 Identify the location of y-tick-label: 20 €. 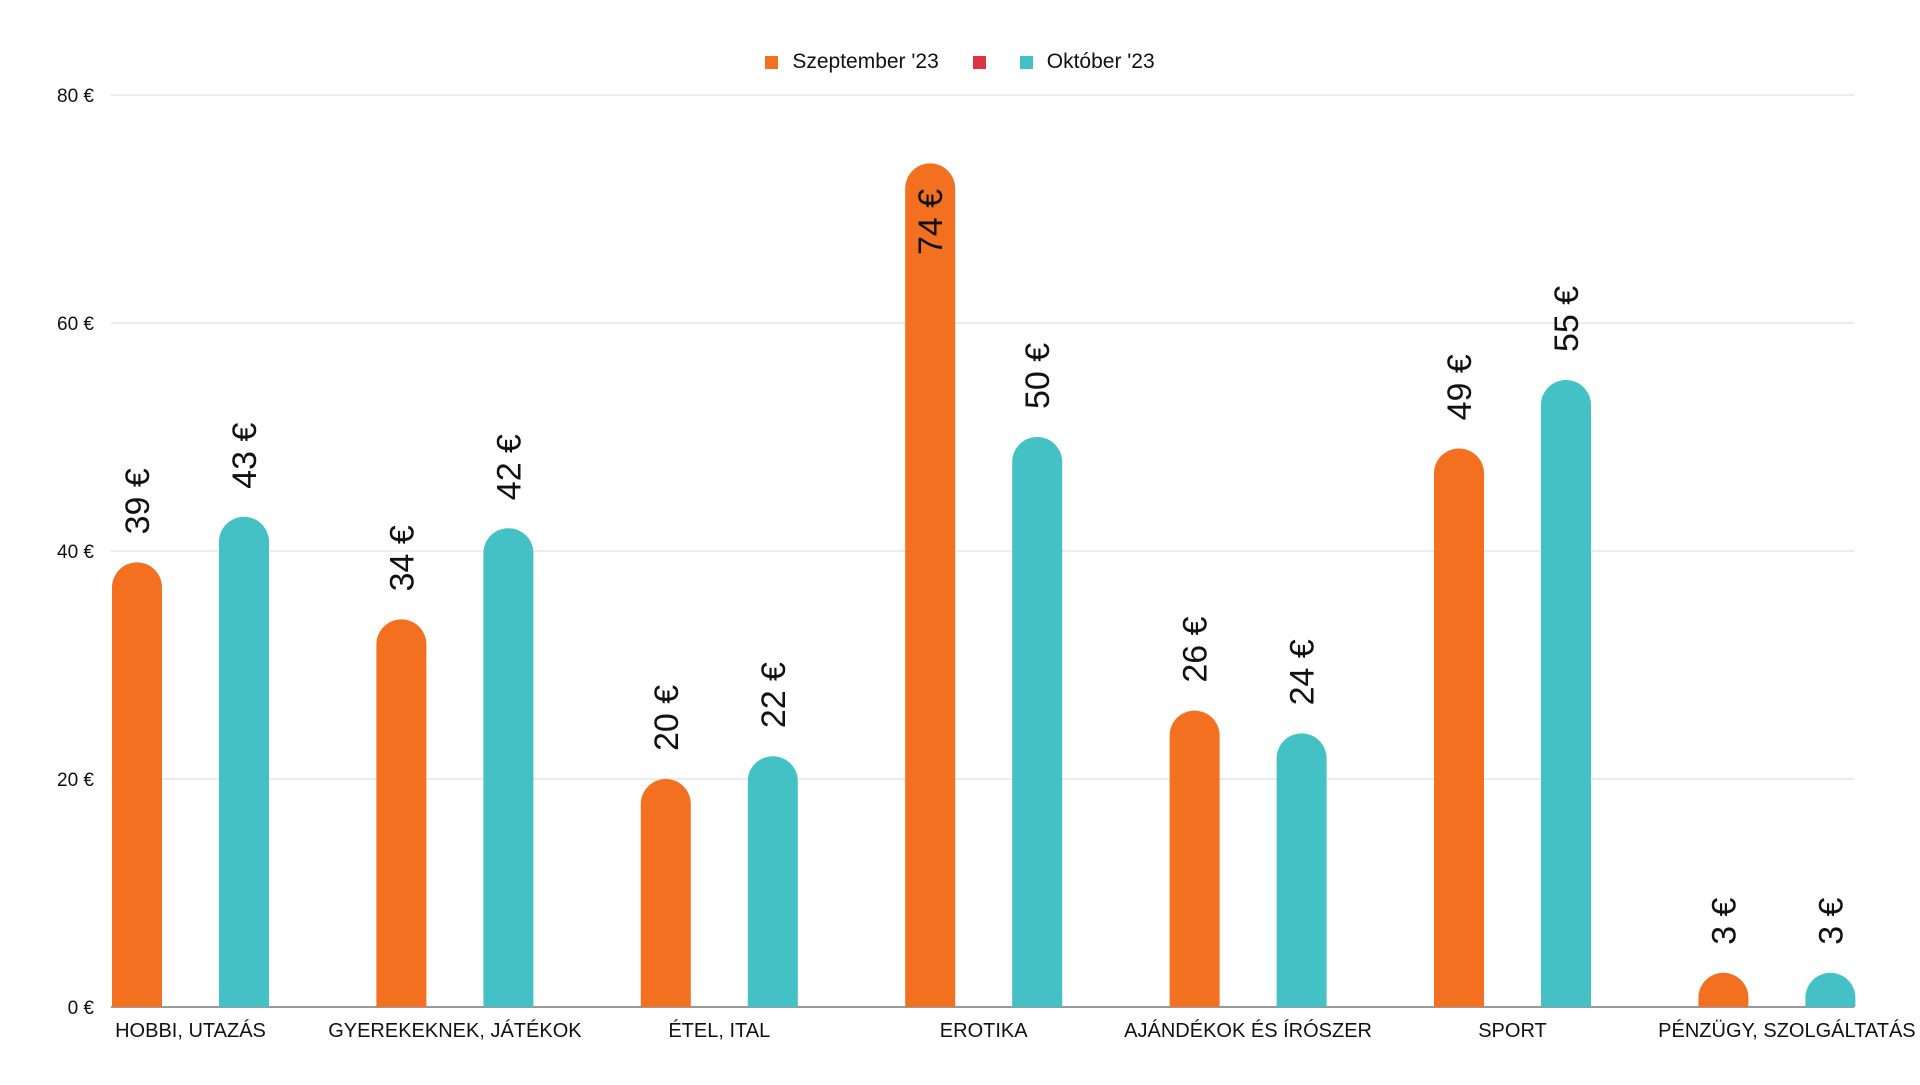
(75, 780).